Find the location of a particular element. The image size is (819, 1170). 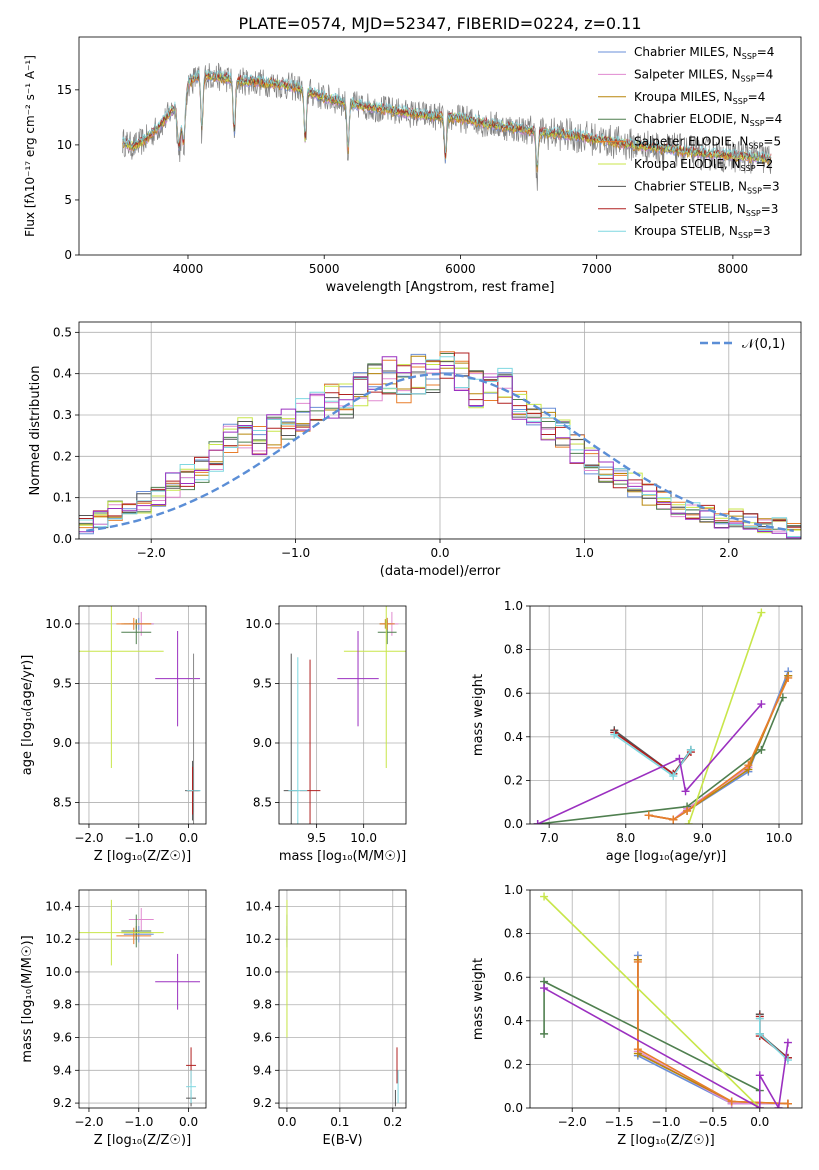

y-tick-label: 9.2 is located at coordinates (62, 1103).